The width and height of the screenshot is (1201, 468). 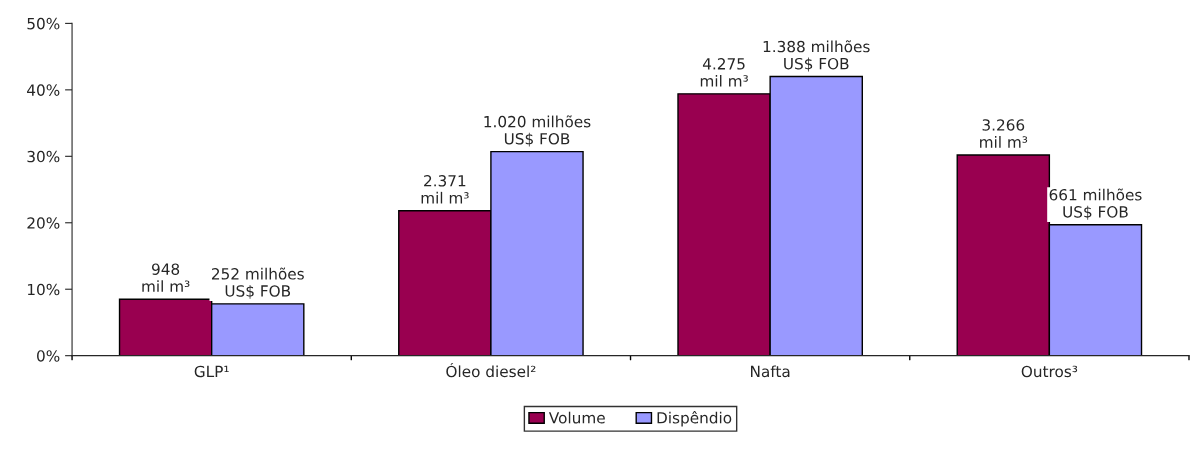 What do you see at coordinates (43, 23) in the screenshot?
I see `y-tick-label: 50%` at bounding box center [43, 23].